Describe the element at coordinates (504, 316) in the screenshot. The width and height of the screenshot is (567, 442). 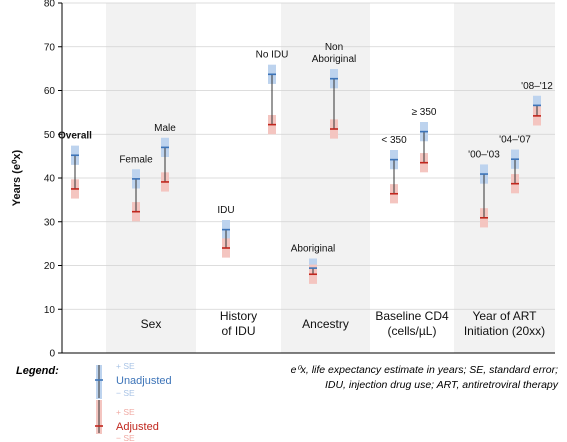
I see `group-label: Year of ART` at that location.